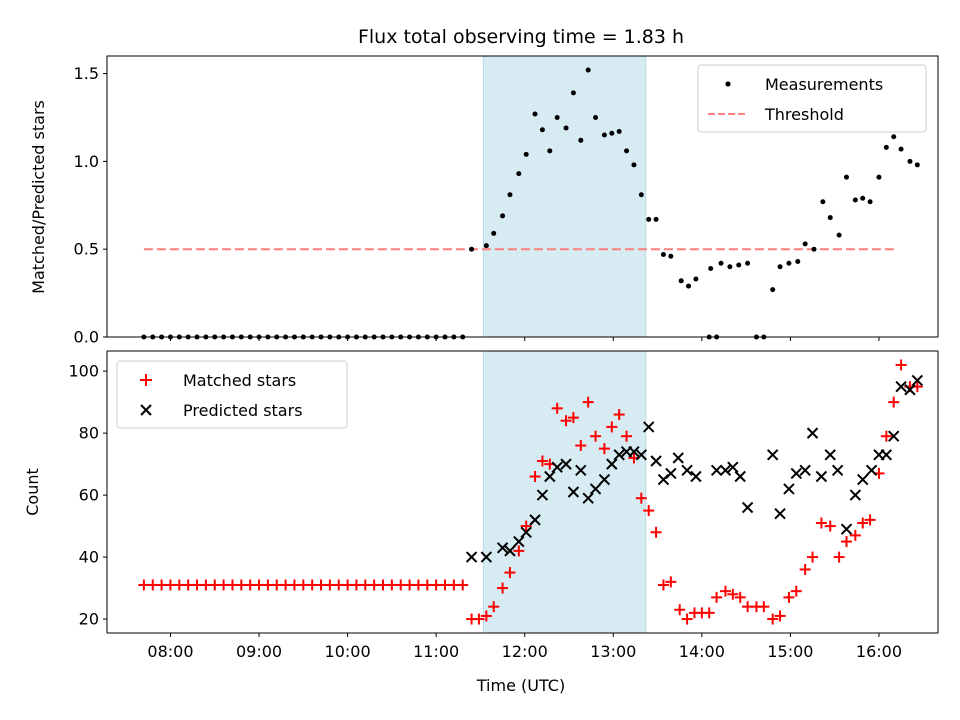 This screenshot has width=960, height=720. What do you see at coordinates (239, 380) in the screenshot?
I see `legend-matched-label: Matched stars` at bounding box center [239, 380].